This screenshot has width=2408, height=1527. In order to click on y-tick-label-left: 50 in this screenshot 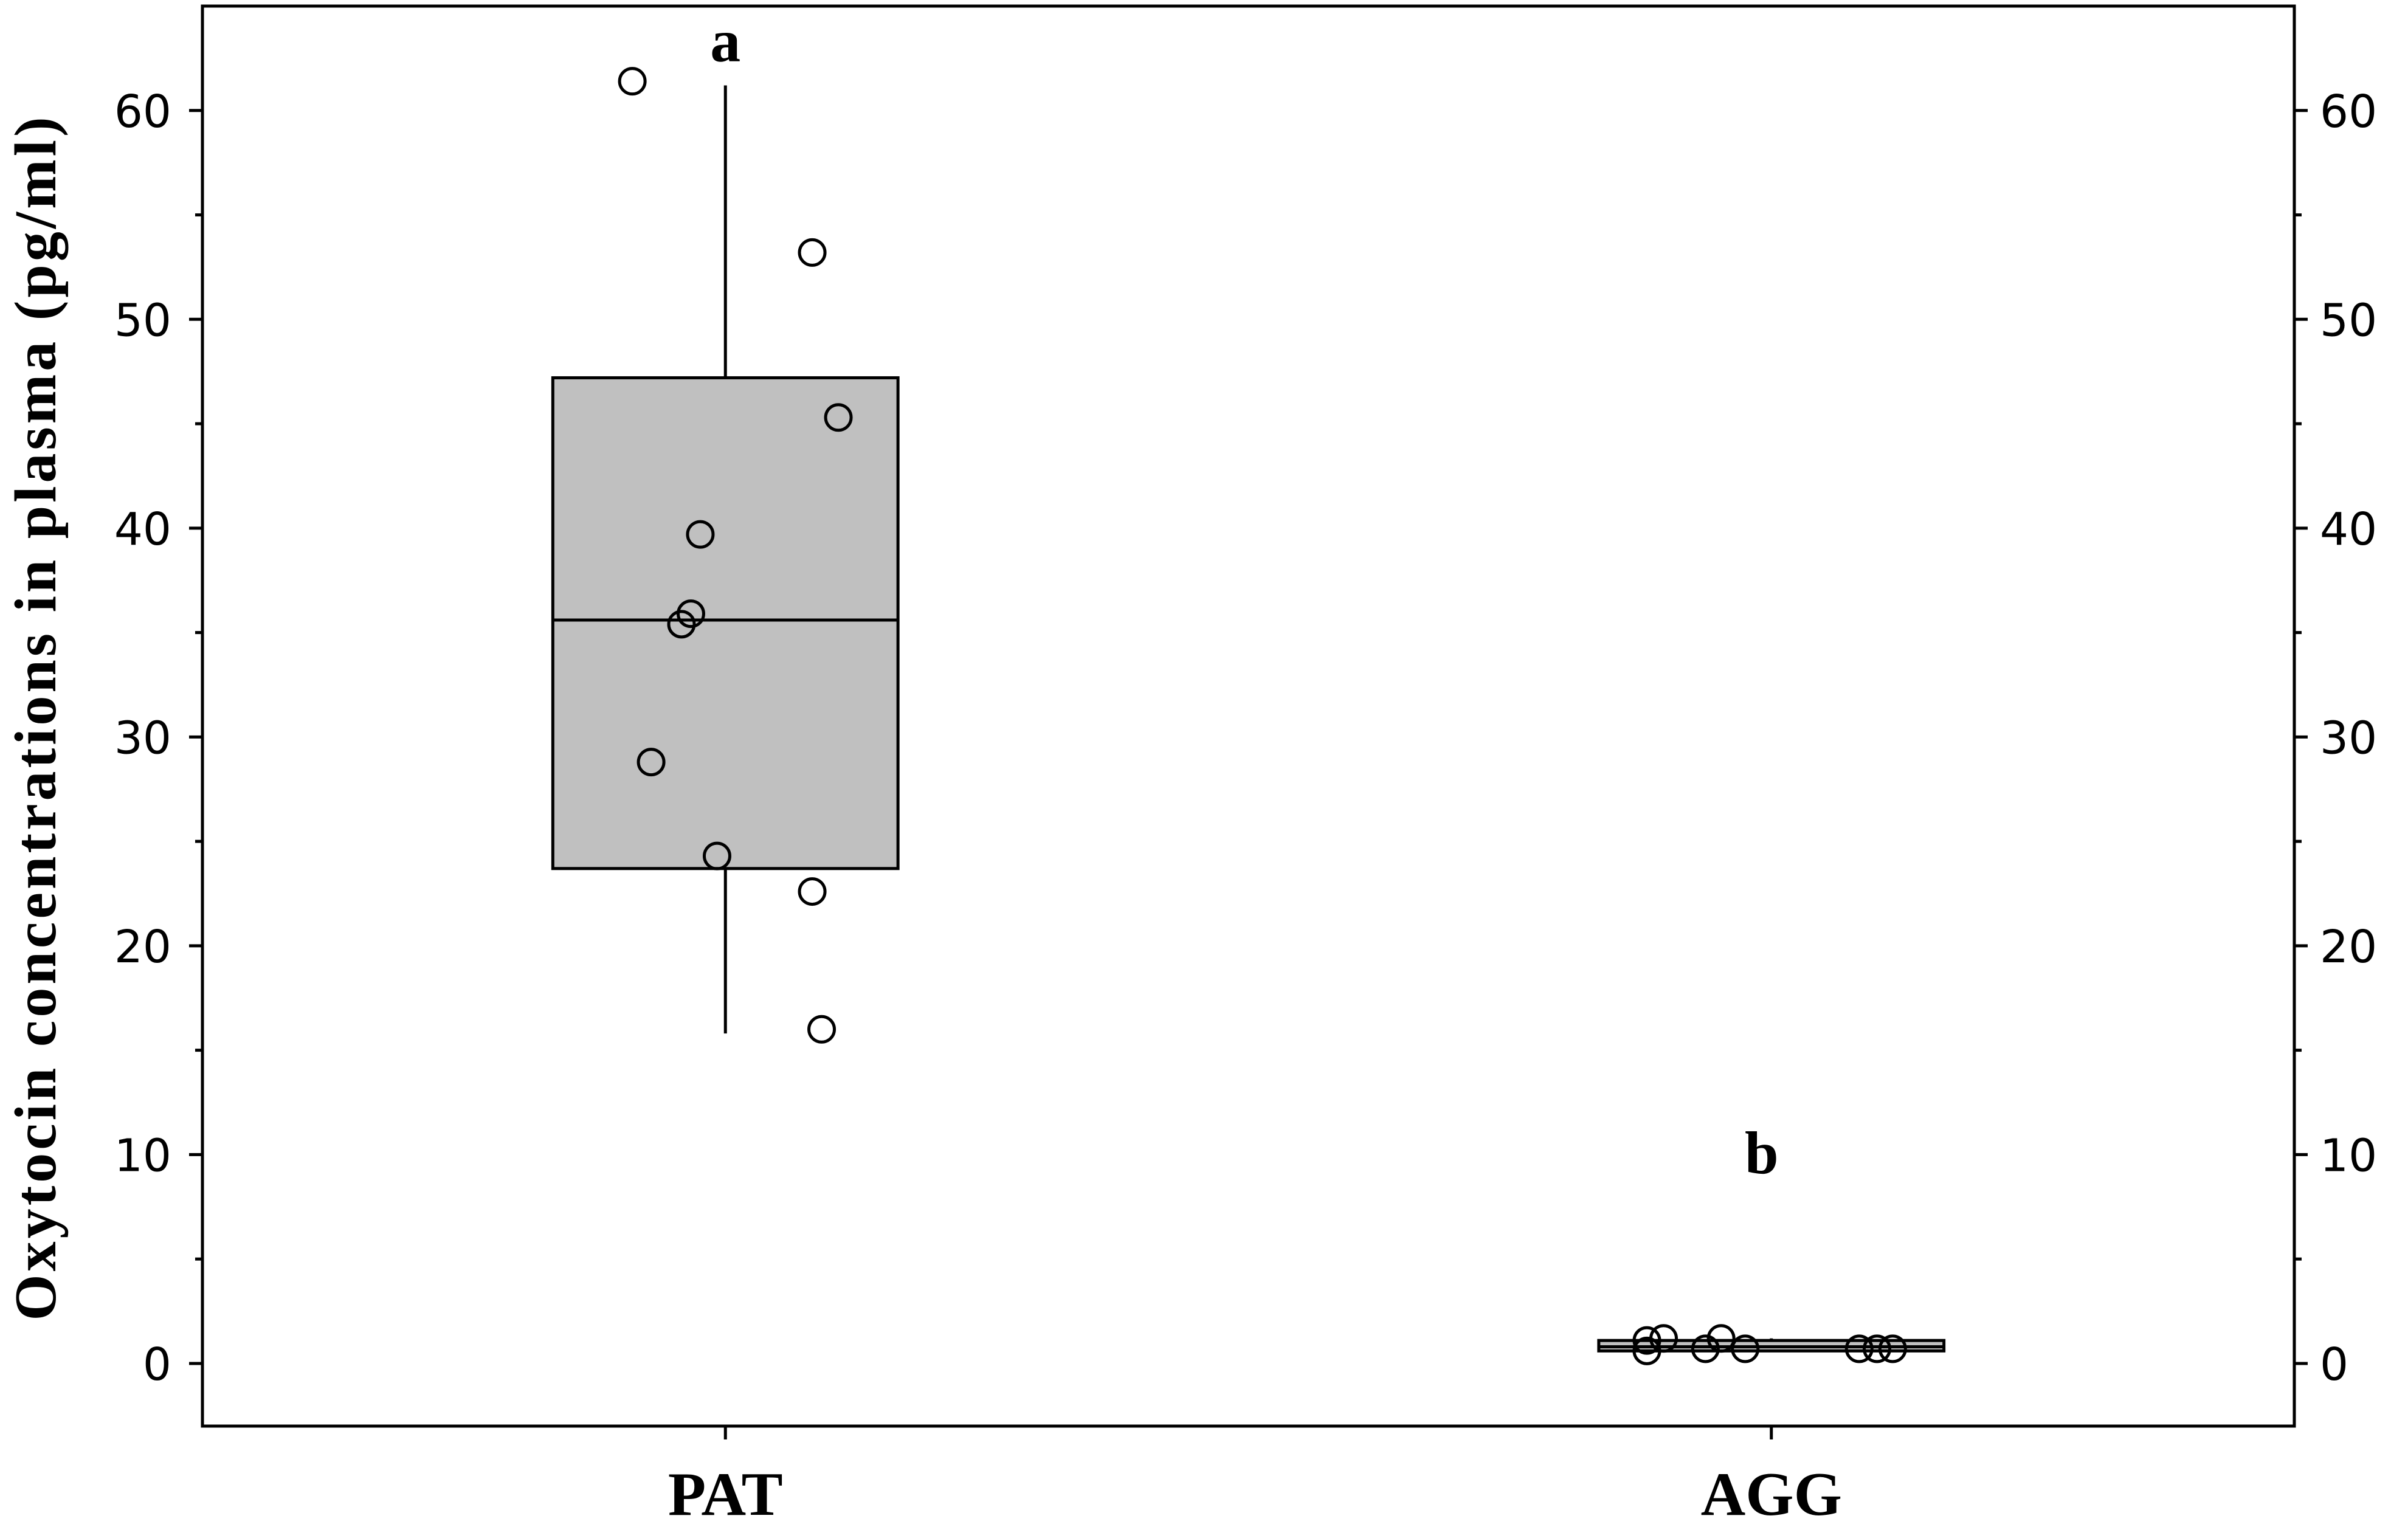, I will do `click(142, 320)`.